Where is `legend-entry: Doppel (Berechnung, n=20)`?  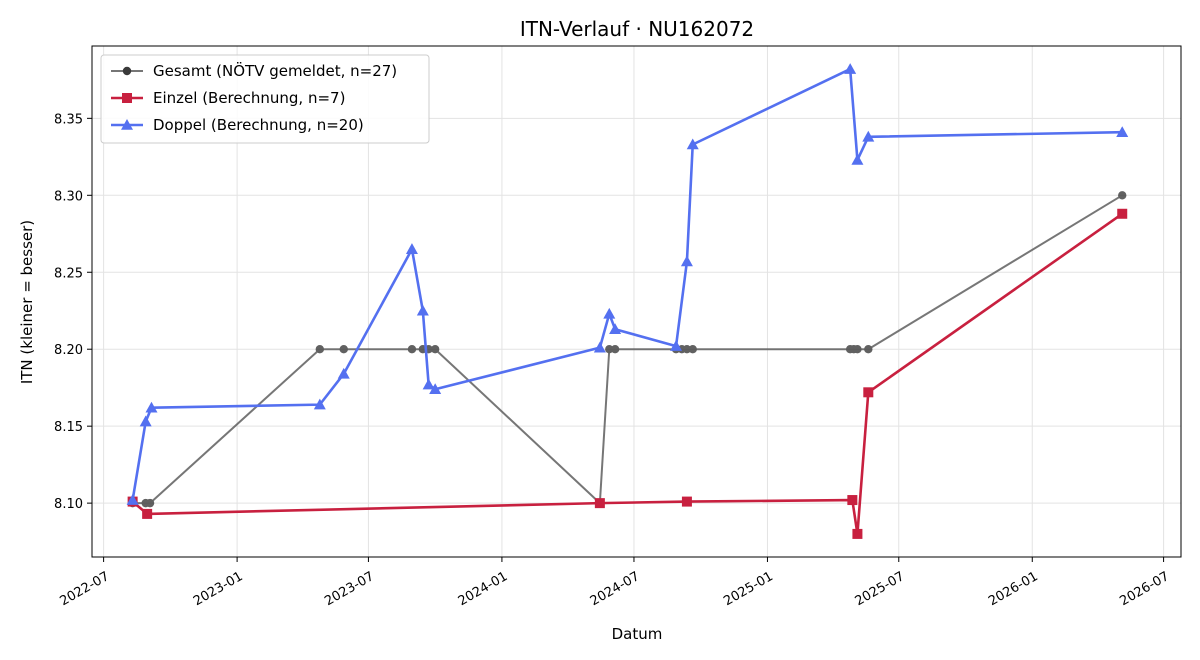
legend-entry: Doppel (Berechnung, n=20) is located at coordinates (237, 125).